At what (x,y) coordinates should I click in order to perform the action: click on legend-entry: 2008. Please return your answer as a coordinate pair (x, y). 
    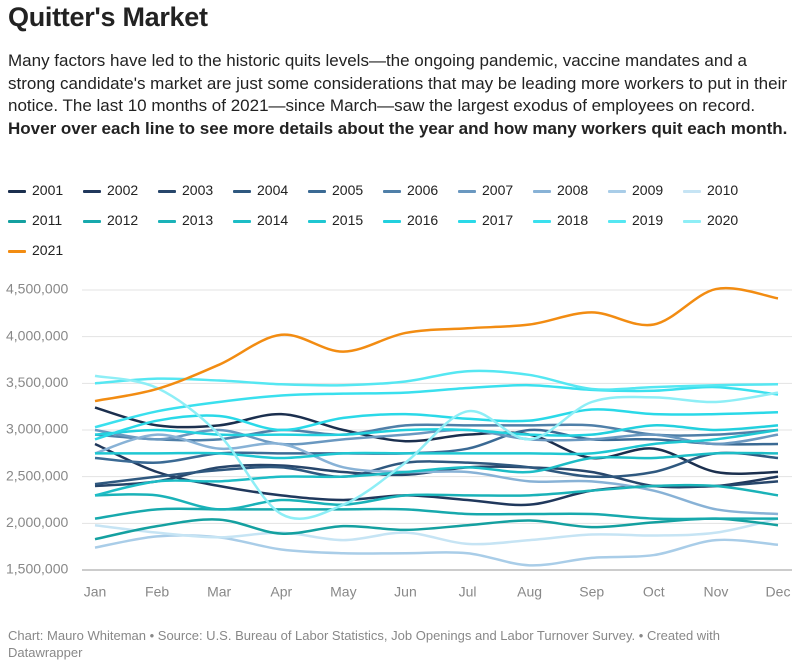
    Looking at the image, I should click on (560, 190).